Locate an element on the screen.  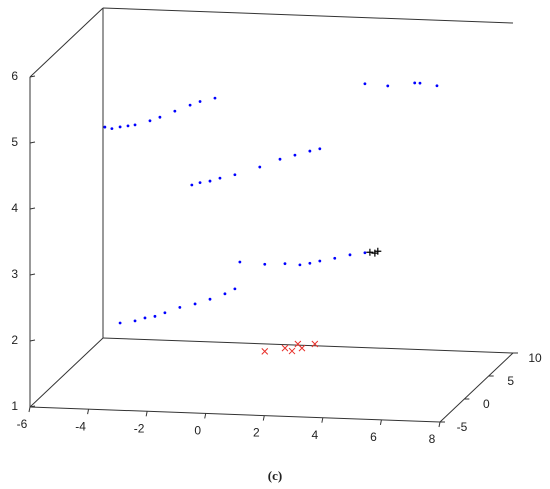
z-tick-label: 4 is located at coordinates (14, 208).